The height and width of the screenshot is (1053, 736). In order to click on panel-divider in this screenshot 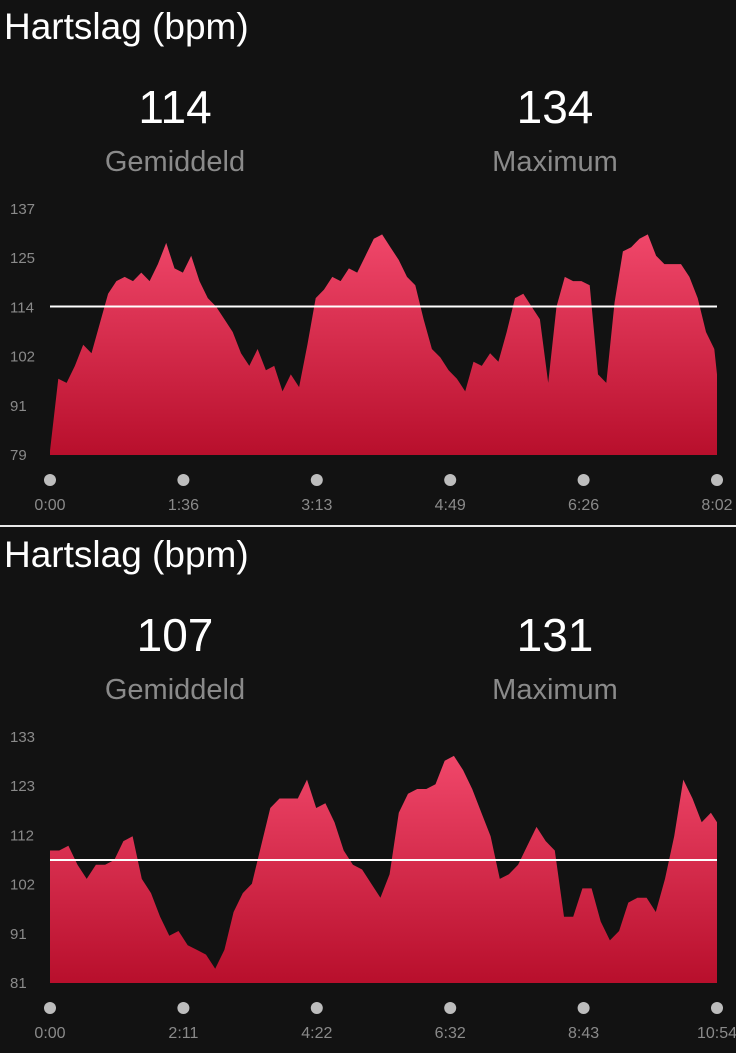, I will do `click(368, 526)`.